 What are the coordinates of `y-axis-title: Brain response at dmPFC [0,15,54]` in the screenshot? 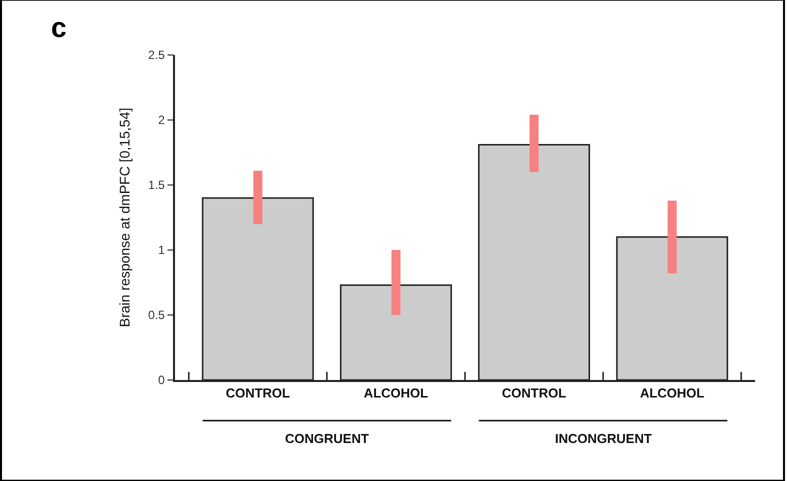 It's located at (124, 218).